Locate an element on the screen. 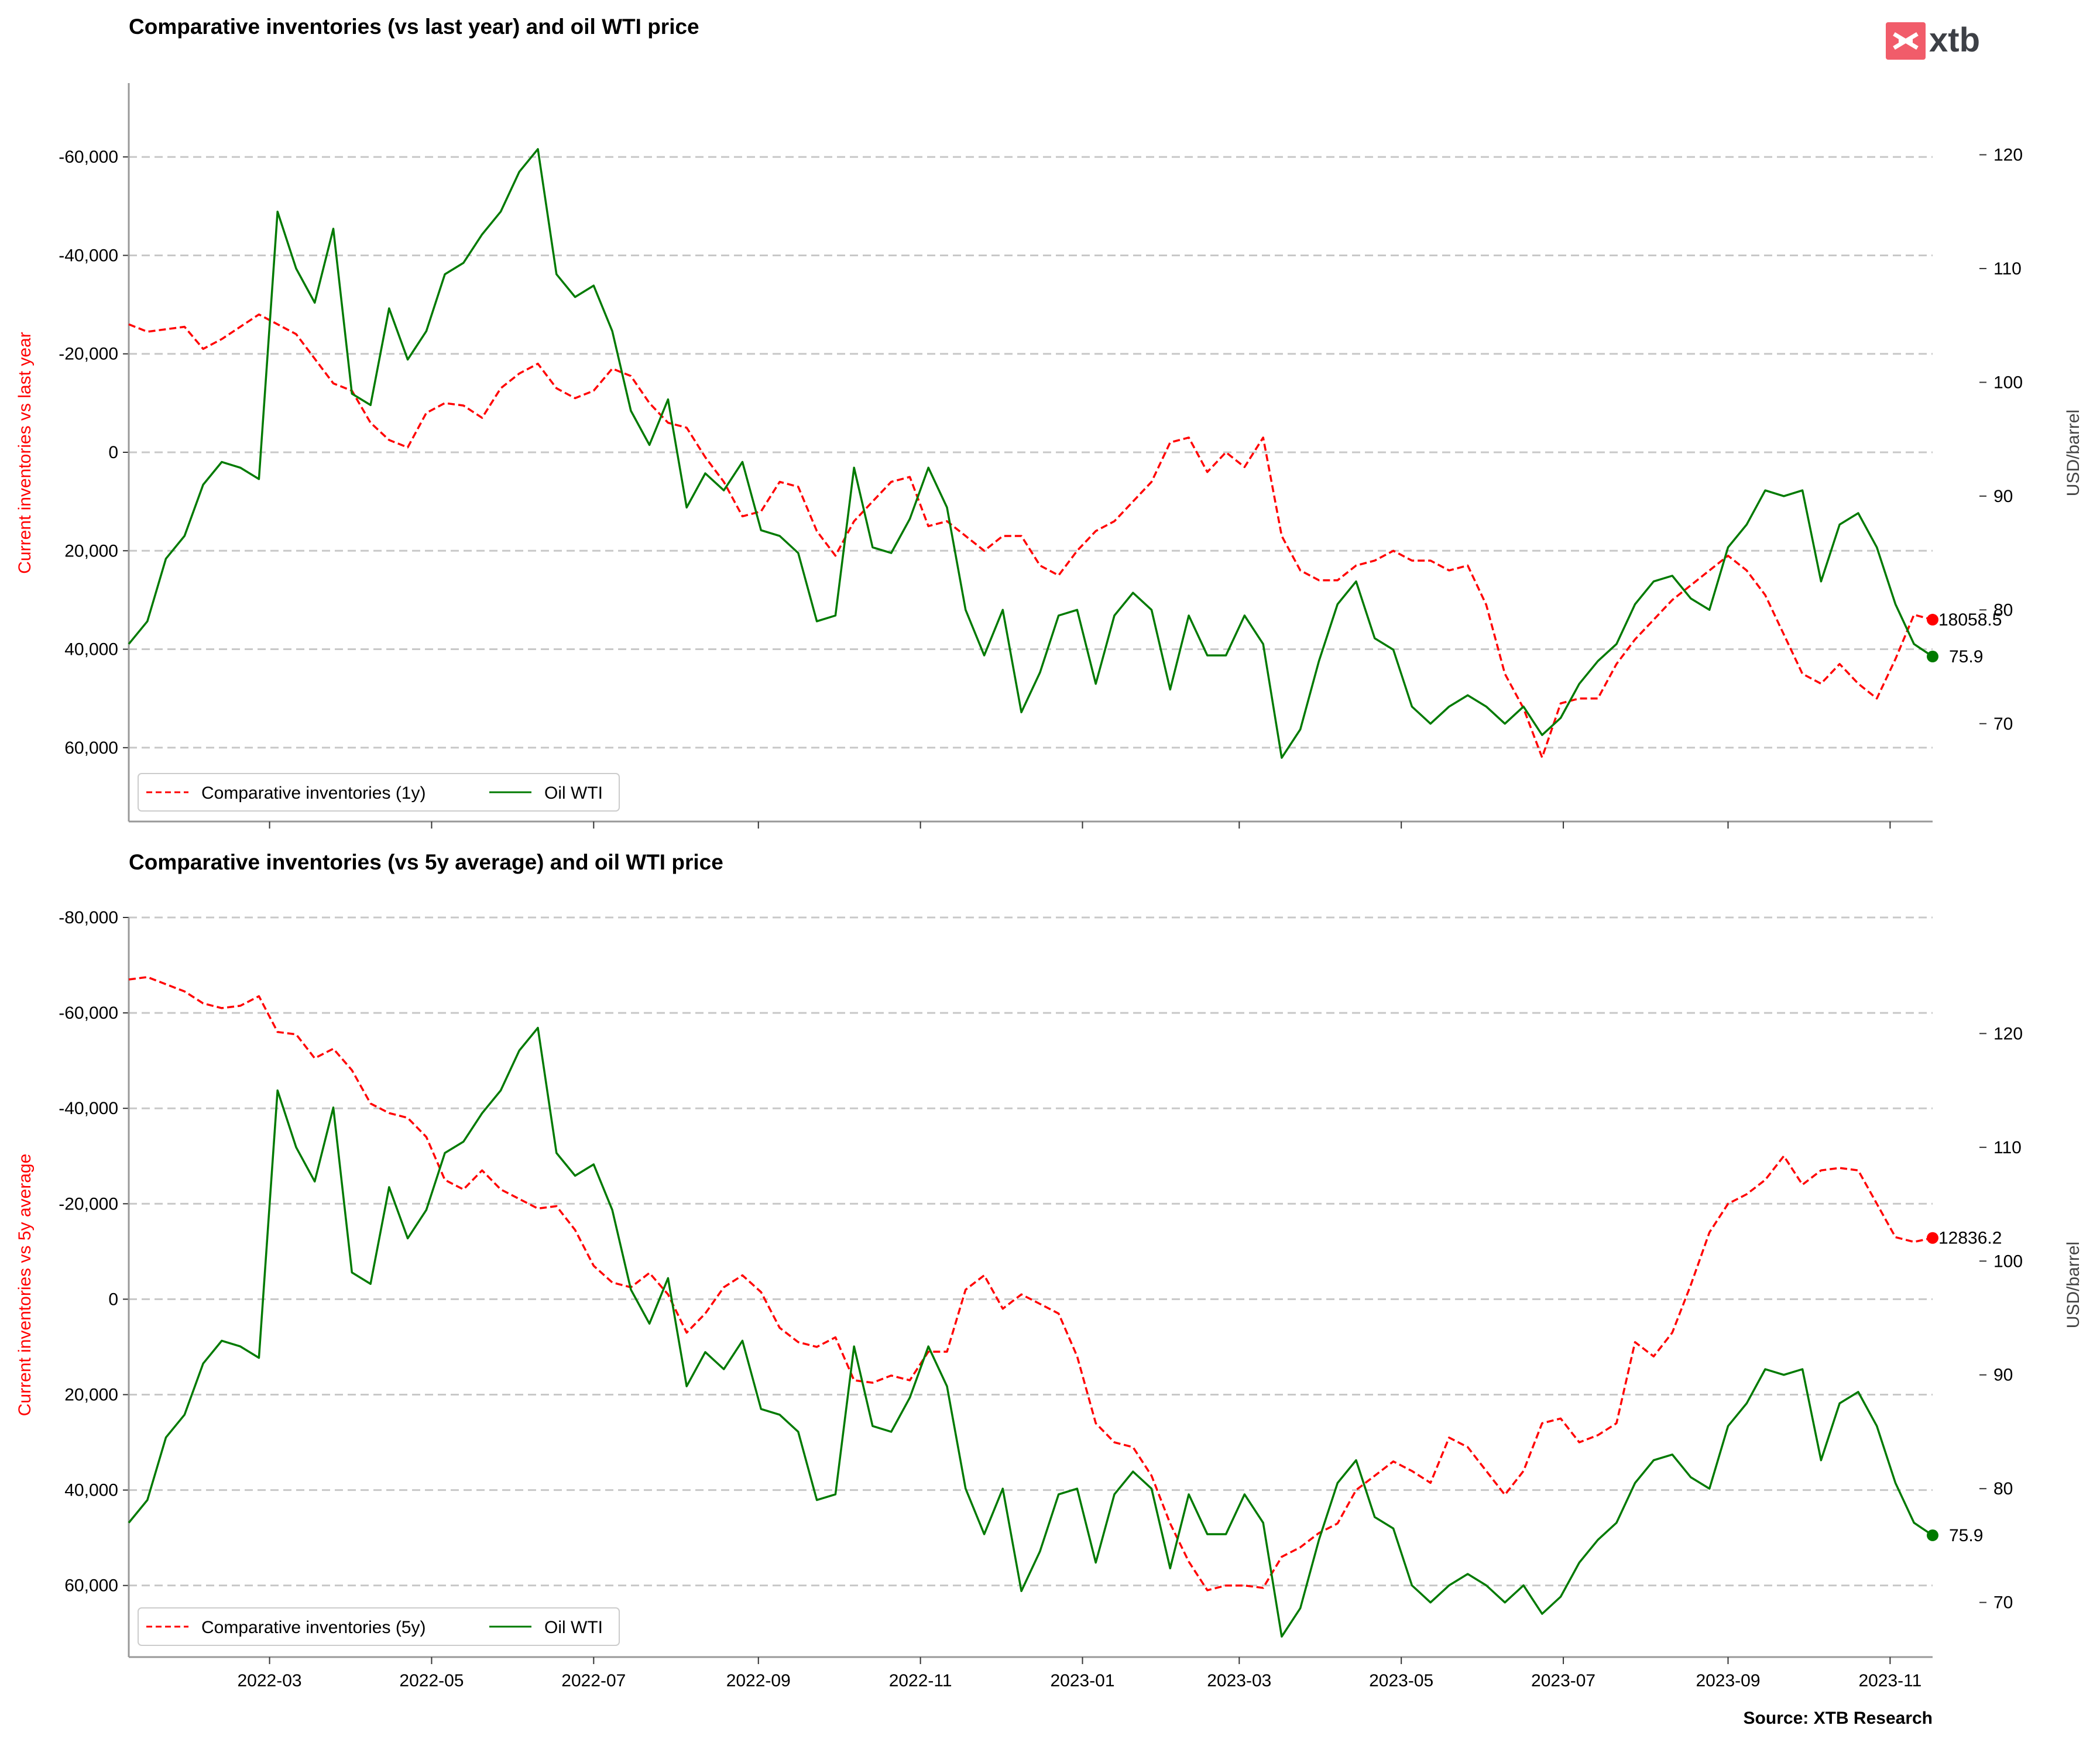 The image size is (2100, 1746). left-tick-label: -80,000 is located at coordinates (89, 917).